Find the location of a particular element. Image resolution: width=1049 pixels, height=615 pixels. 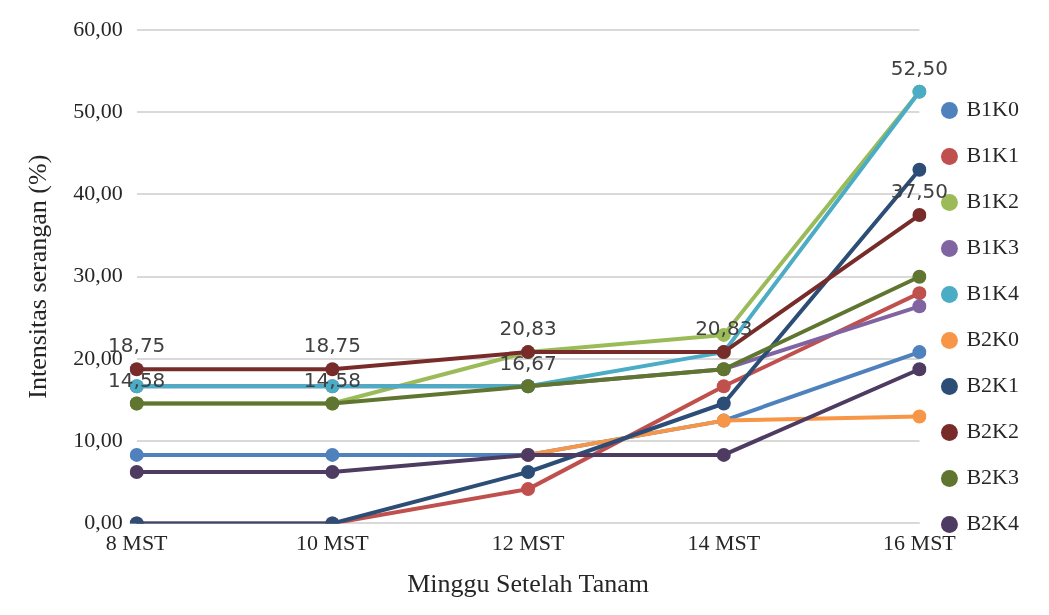

data-label: 18,75 is located at coordinates (332, 345).